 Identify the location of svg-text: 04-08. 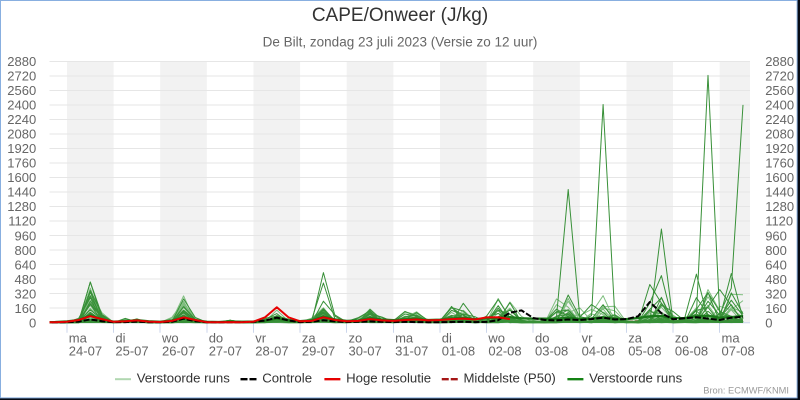
(598, 351).